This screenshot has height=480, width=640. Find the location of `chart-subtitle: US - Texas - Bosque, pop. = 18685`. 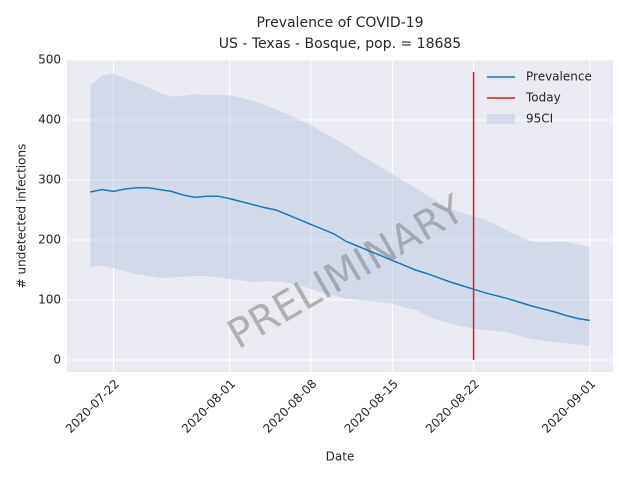

chart-subtitle: US - Texas - Bosque, pop. = 18685 is located at coordinates (340, 44).